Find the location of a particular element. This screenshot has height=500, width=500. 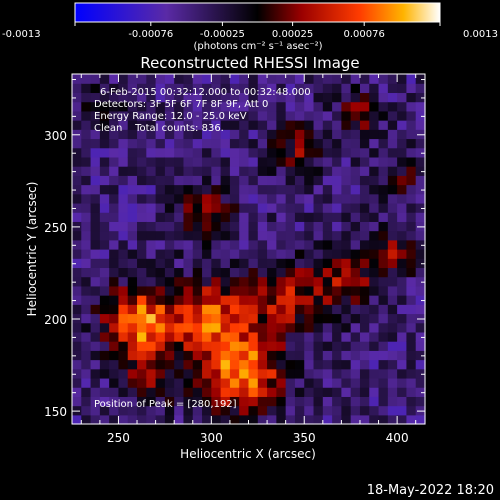

x-tick-label: 350 is located at coordinates (304, 438).